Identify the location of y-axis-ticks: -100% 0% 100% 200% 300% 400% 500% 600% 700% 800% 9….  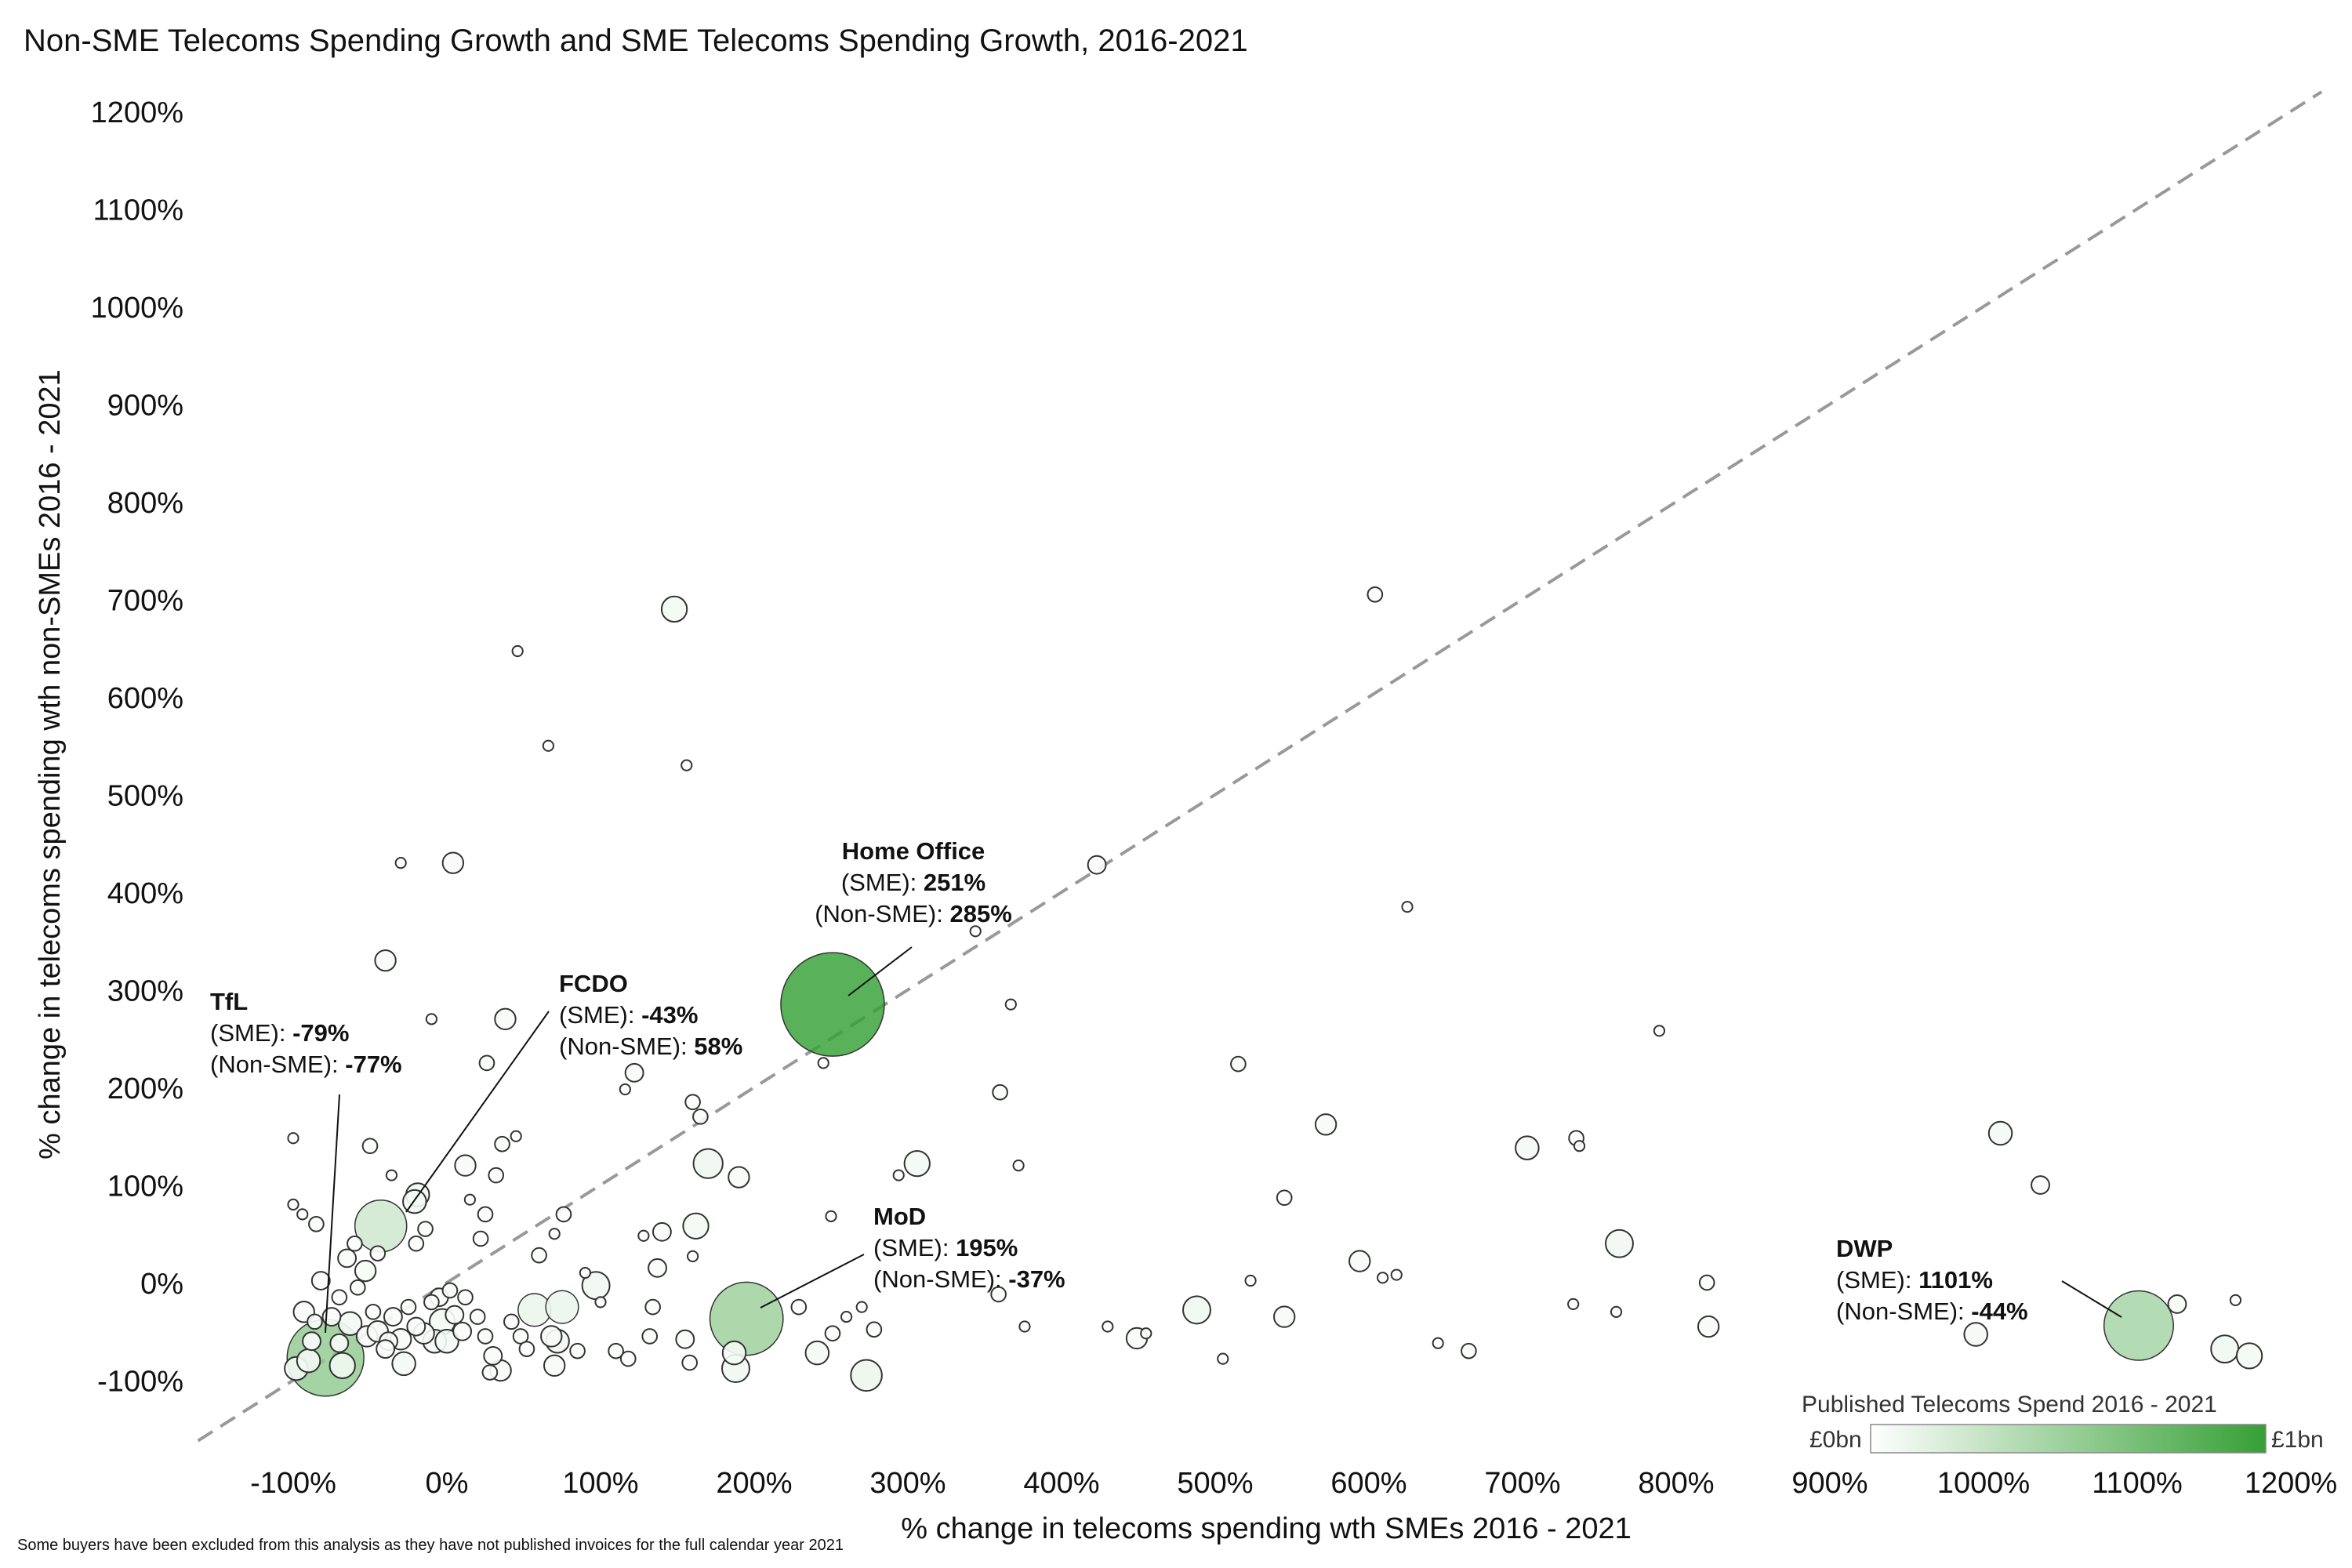
(137, 747).